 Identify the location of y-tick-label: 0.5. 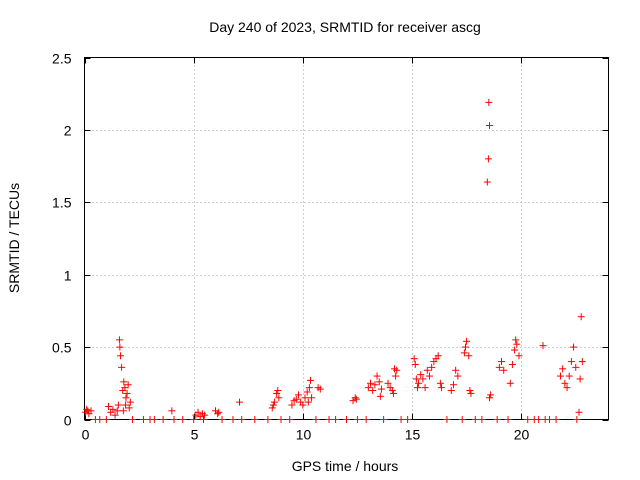
(62, 348).